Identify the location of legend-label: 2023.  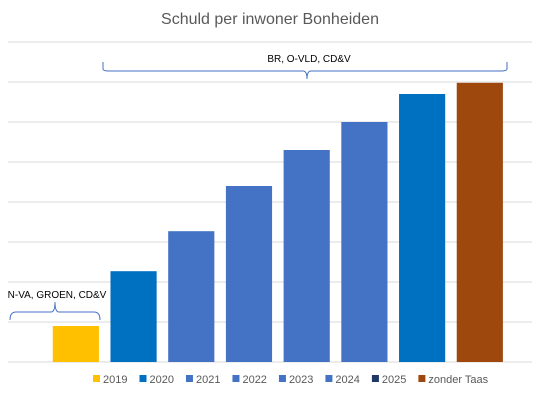
(301, 380).